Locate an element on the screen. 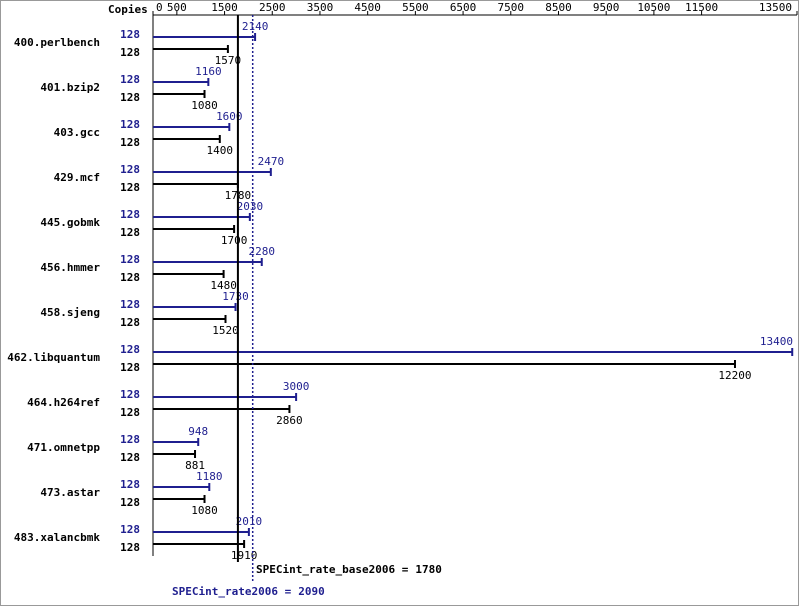 This screenshot has width=799, height=606. category-label: 403.gcc is located at coordinates (77, 132).